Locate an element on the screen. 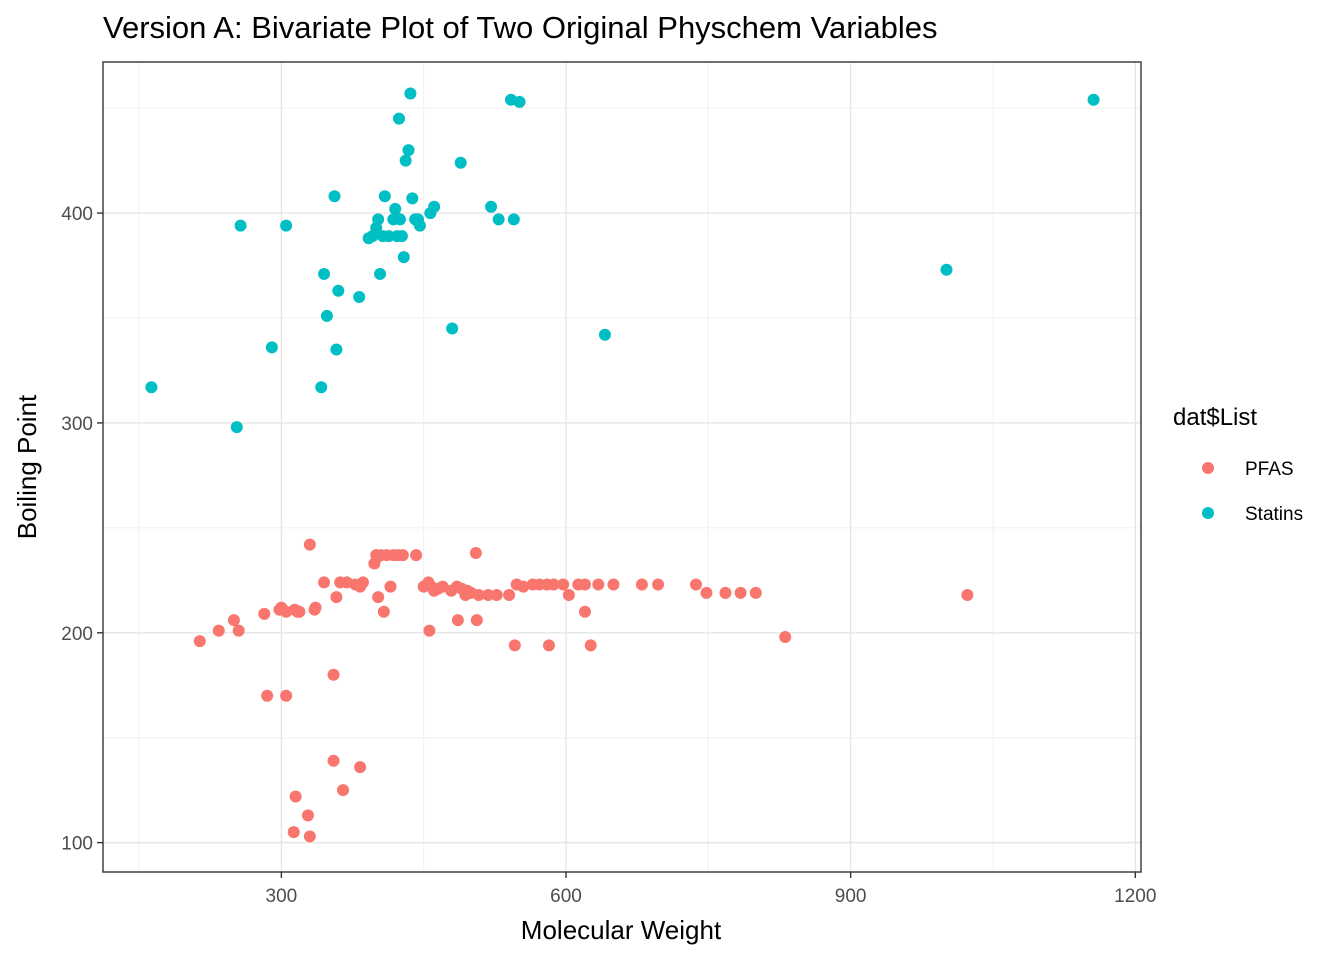 The image size is (1344, 960). y-tick-label: 400 is located at coordinates (77, 214).